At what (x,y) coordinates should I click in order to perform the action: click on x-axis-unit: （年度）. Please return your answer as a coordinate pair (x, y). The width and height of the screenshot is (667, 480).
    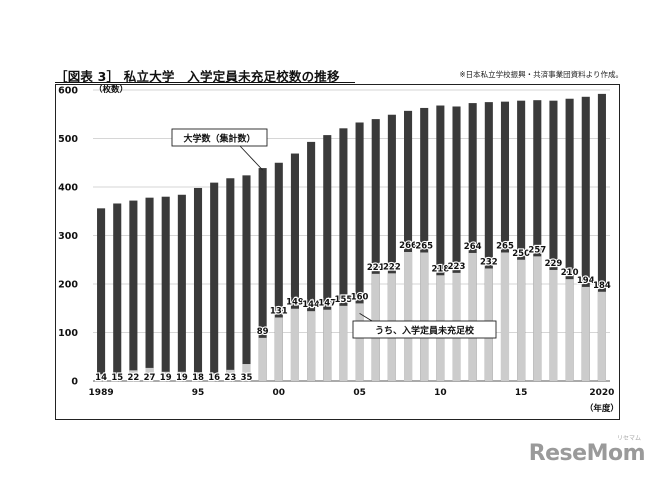
    Looking at the image, I should click on (602, 408).